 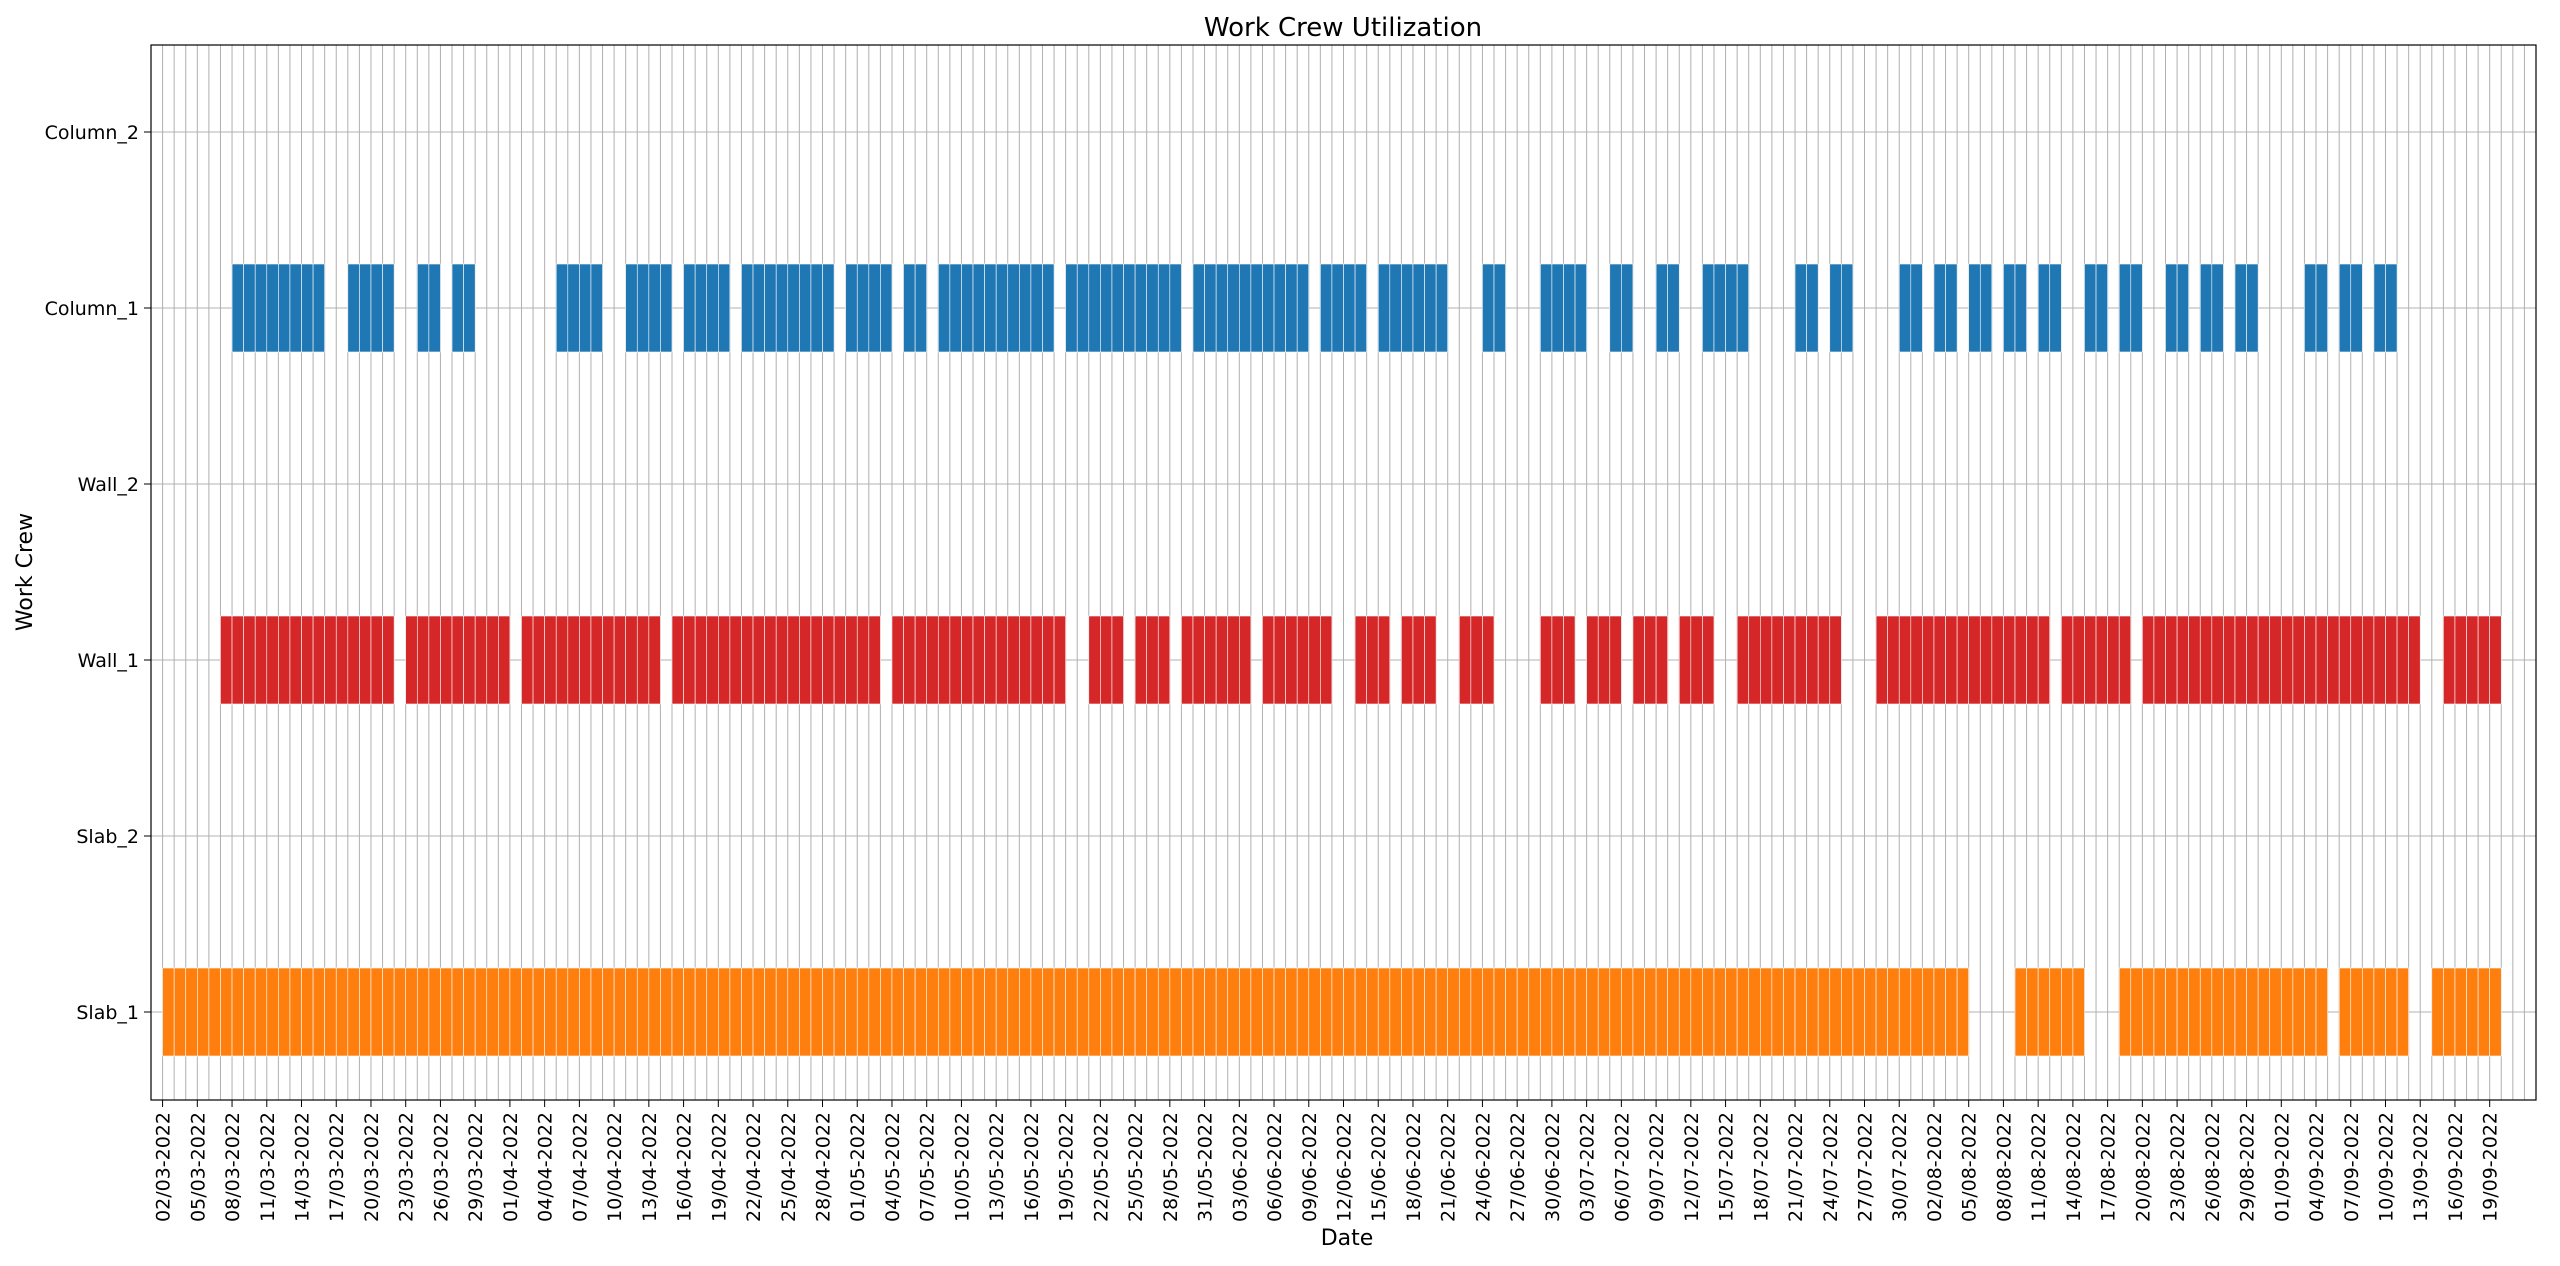 I want to click on x-tick-label: 26/03-2022, so click(x=441, y=1167).